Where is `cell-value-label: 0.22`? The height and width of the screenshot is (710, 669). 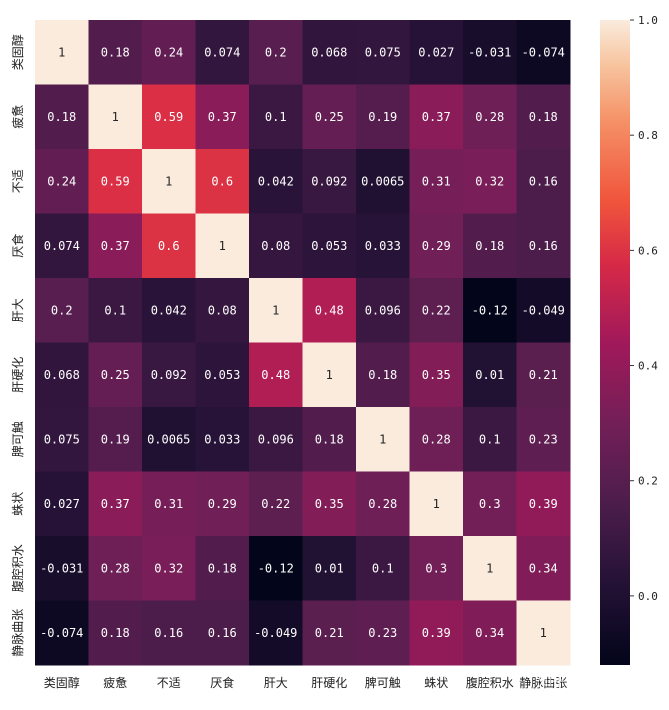
cell-value-label: 0.22 is located at coordinates (275, 504).